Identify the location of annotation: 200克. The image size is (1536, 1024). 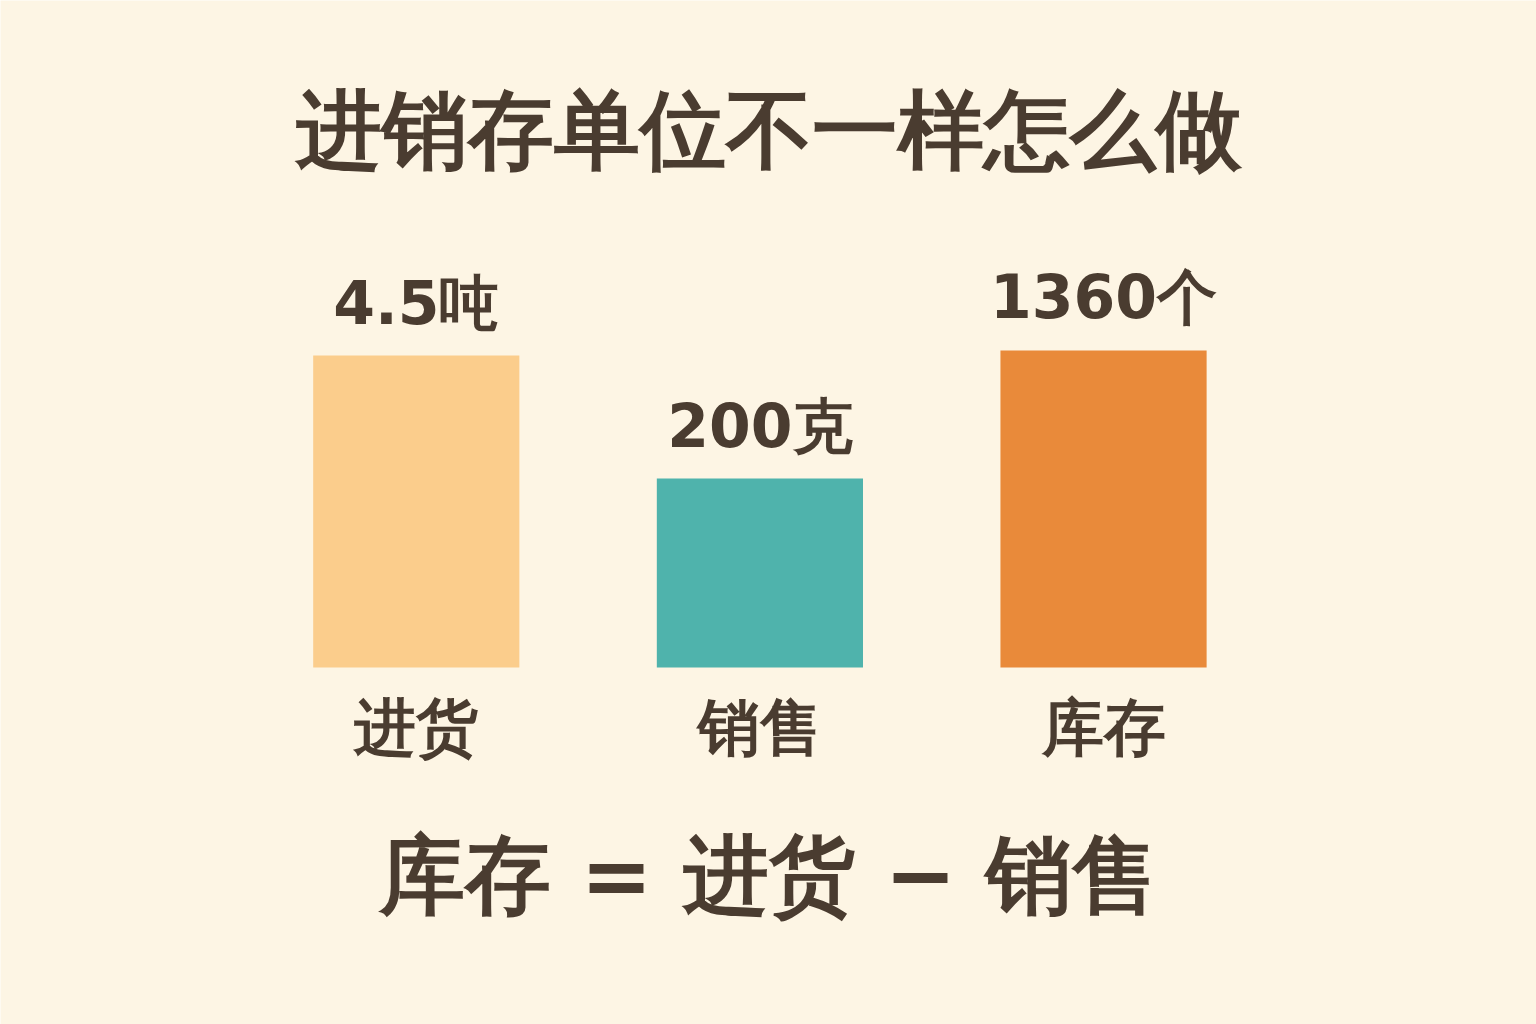
(760, 425).